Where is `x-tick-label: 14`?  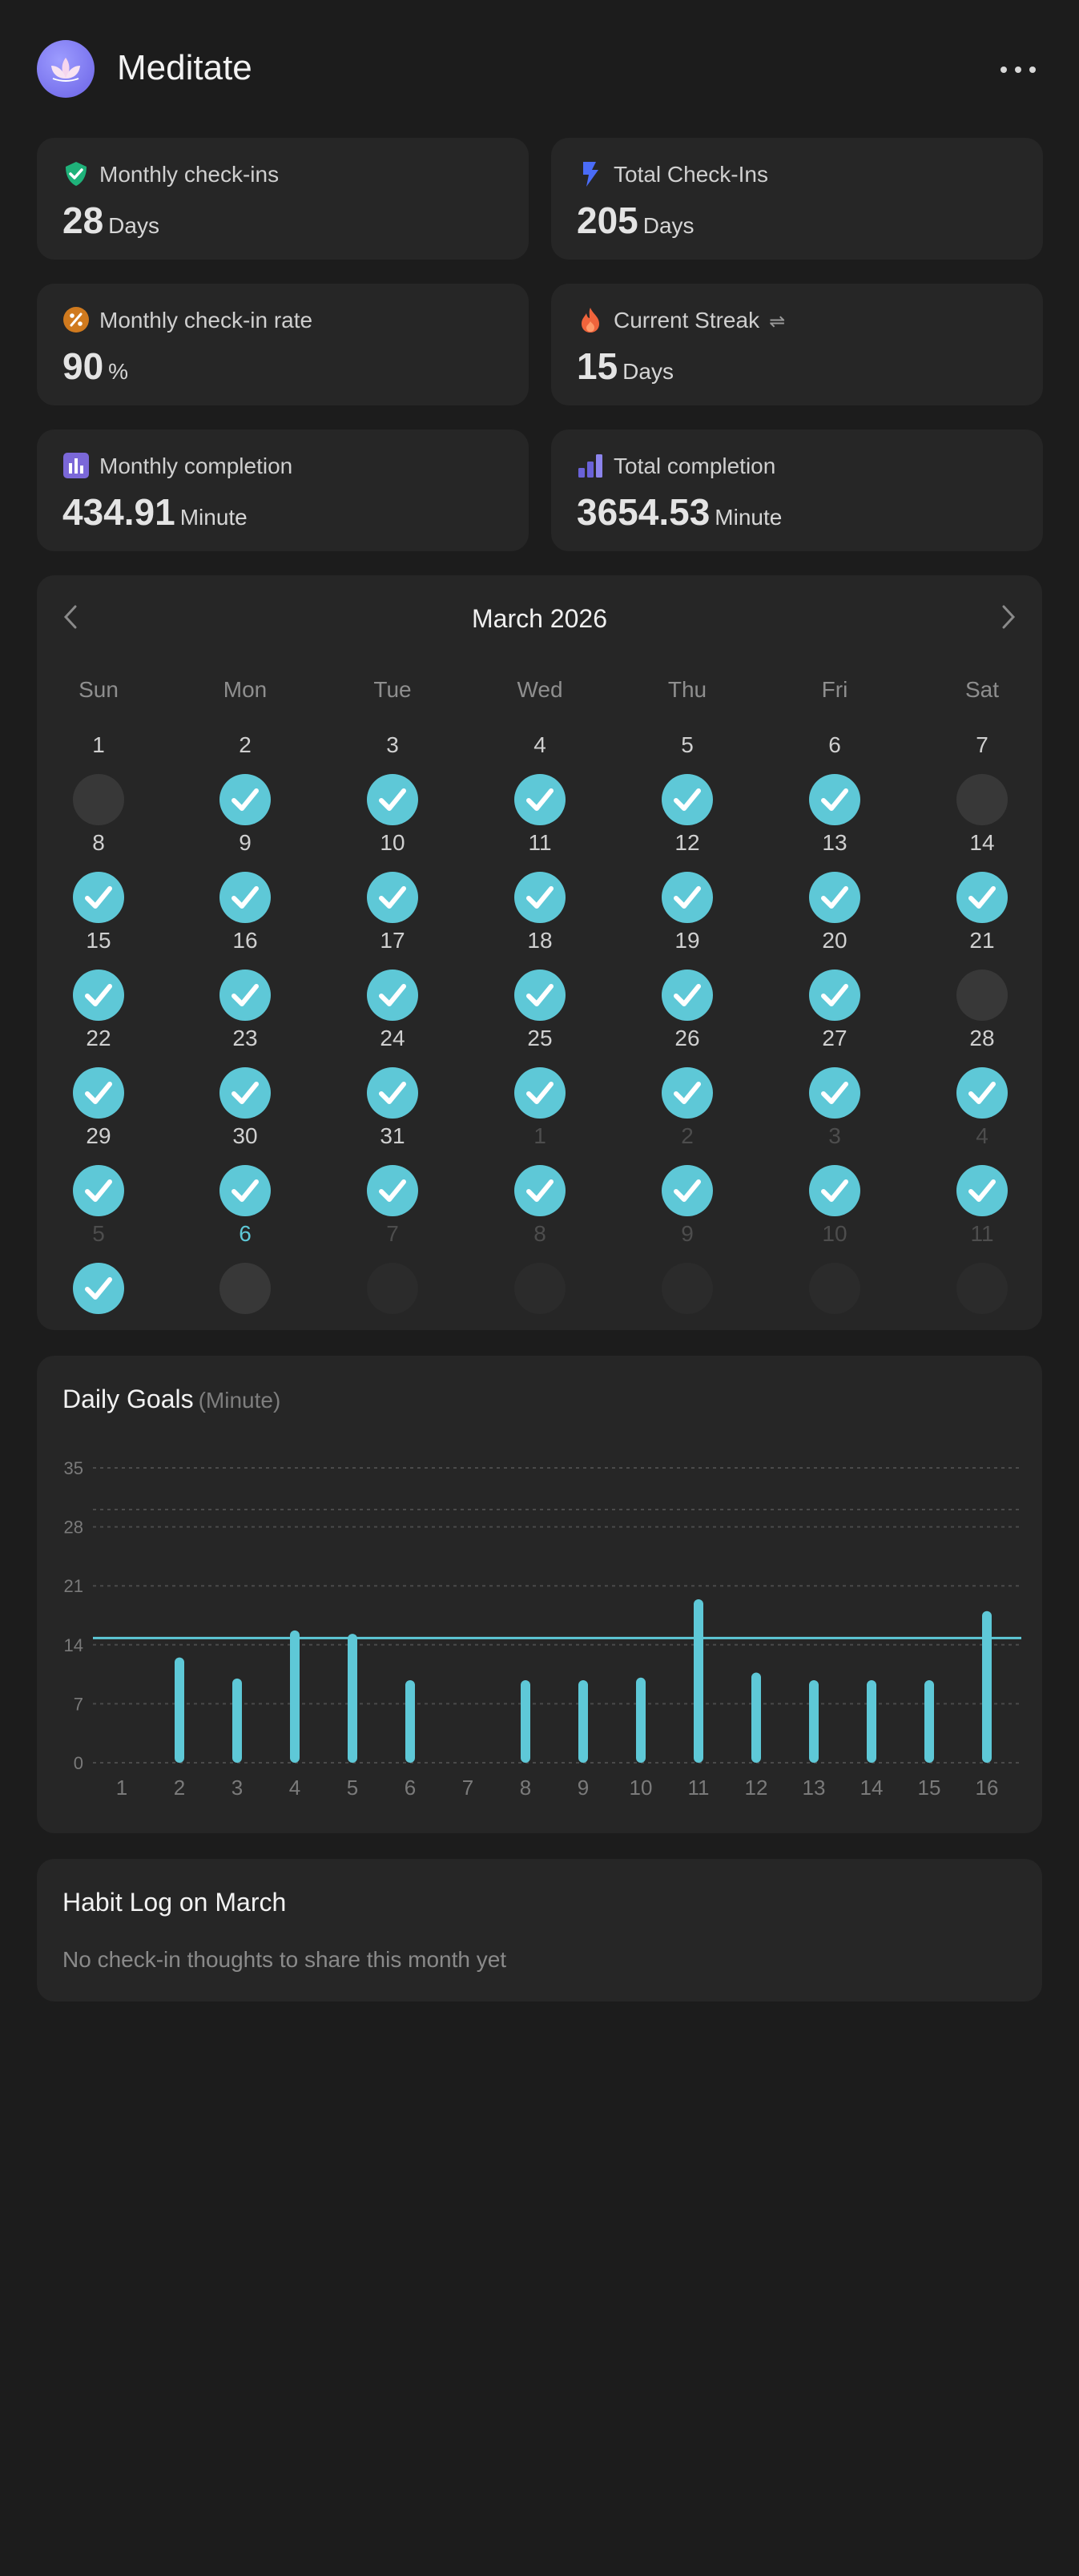
x-tick-label: 14 is located at coordinates (872, 1788).